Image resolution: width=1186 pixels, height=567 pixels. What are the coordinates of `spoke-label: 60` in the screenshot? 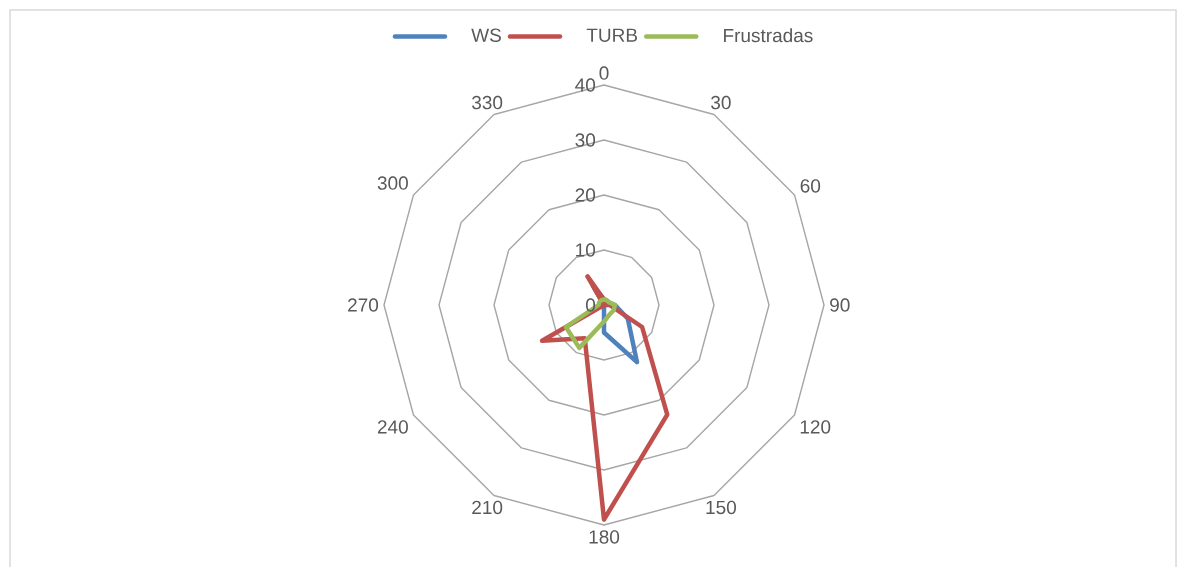 It's located at (810, 186).